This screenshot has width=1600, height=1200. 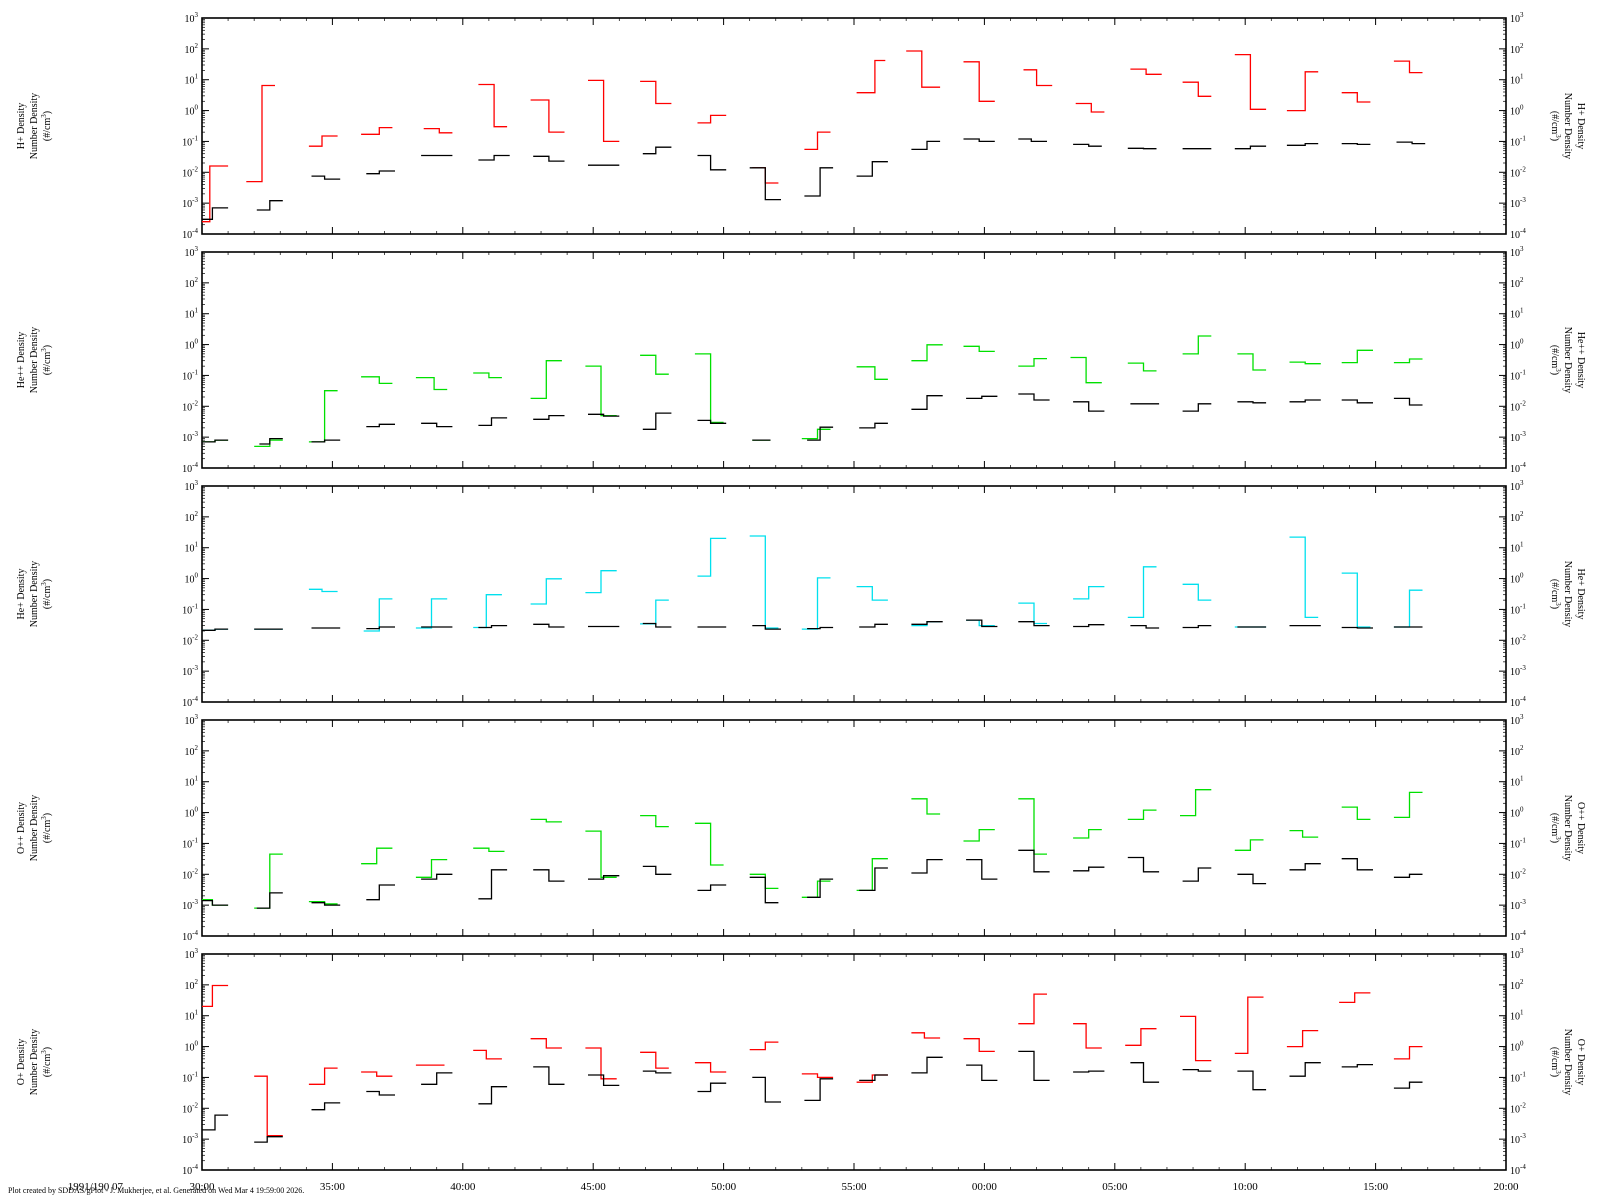 I want to click on y-tick-label-left: 10⁻², so click(x=190, y=1108).